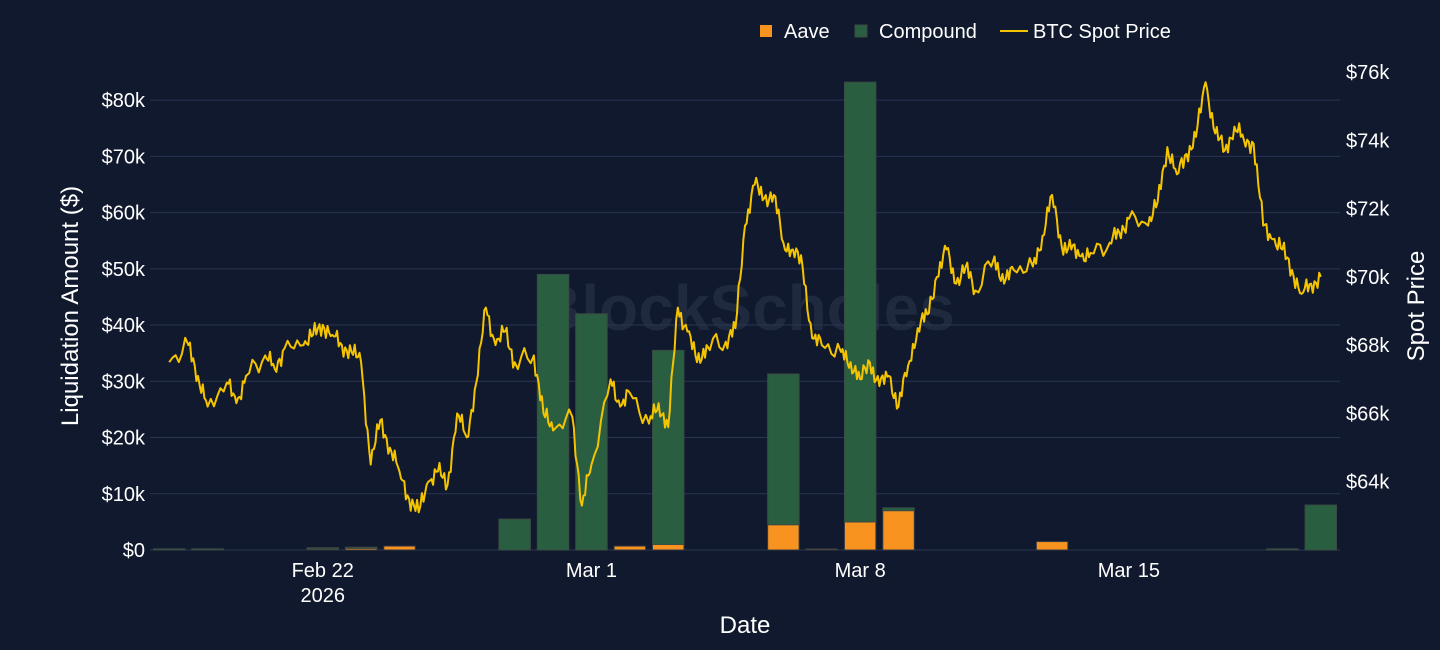 Image resolution: width=1440 pixels, height=650 pixels. Describe the element at coordinates (1368, 141) in the screenshot. I see `y2-tick-label: $74k` at that location.